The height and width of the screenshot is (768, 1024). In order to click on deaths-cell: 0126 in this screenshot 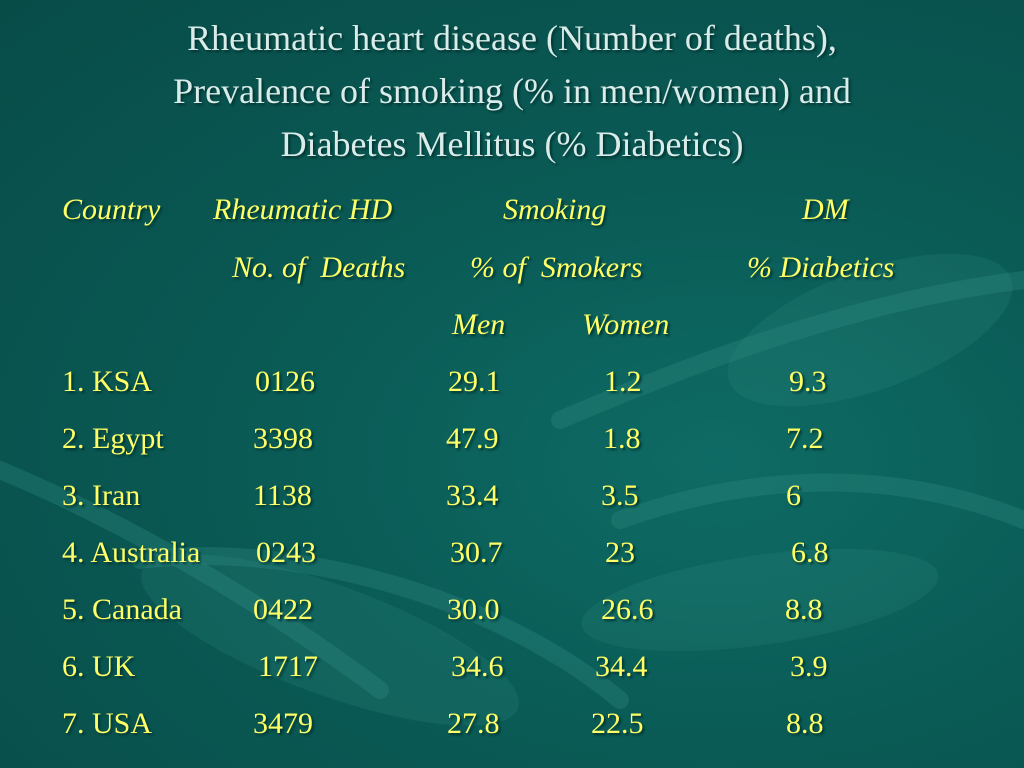, I will do `click(285, 381)`.